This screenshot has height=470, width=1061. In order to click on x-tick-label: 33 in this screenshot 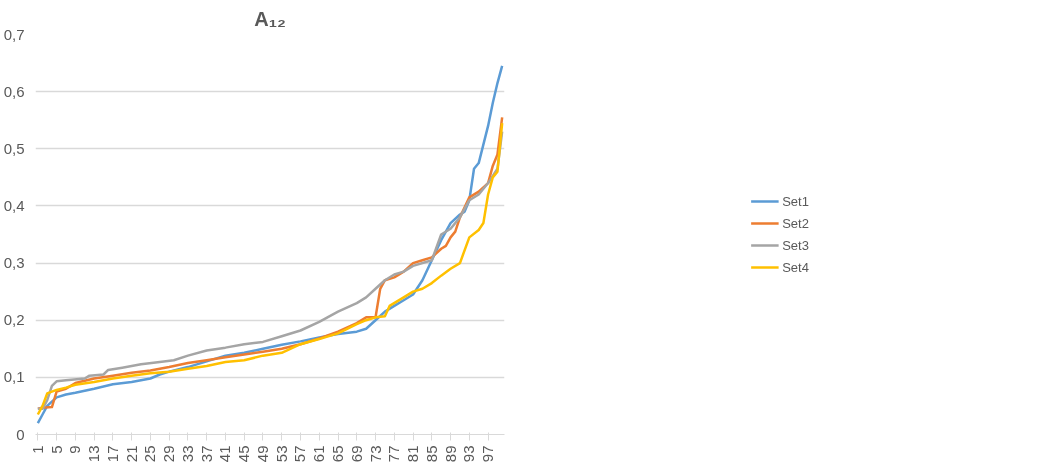, I will do `click(187, 454)`.